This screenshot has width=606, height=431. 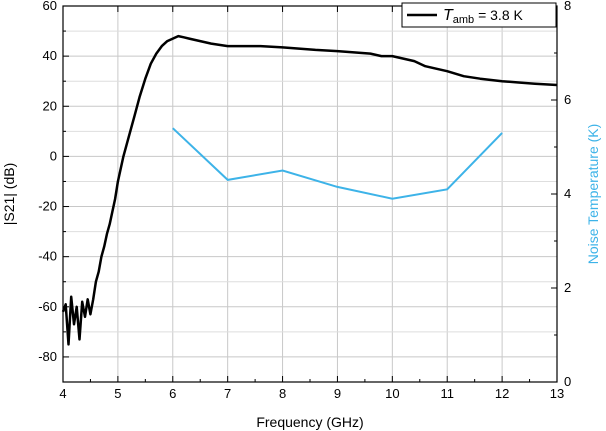 What do you see at coordinates (309, 422) in the screenshot?
I see `x-axis-title: Frequency (GHz)` at bounding box center [309, 422].